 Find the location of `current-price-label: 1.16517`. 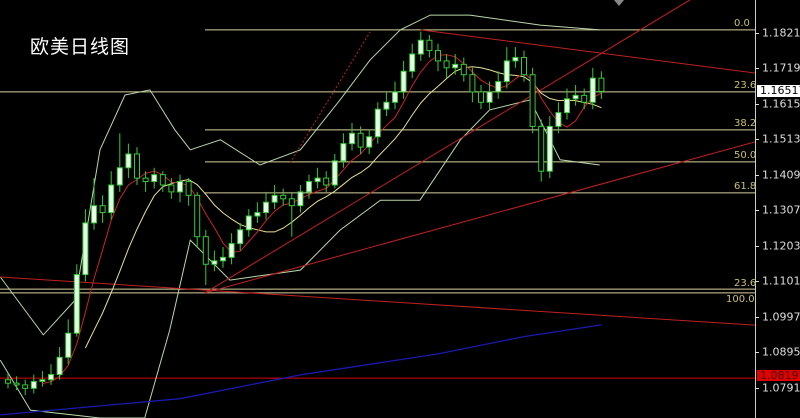

current-price-label: 1.16517 is located at coordinates (778, 91).